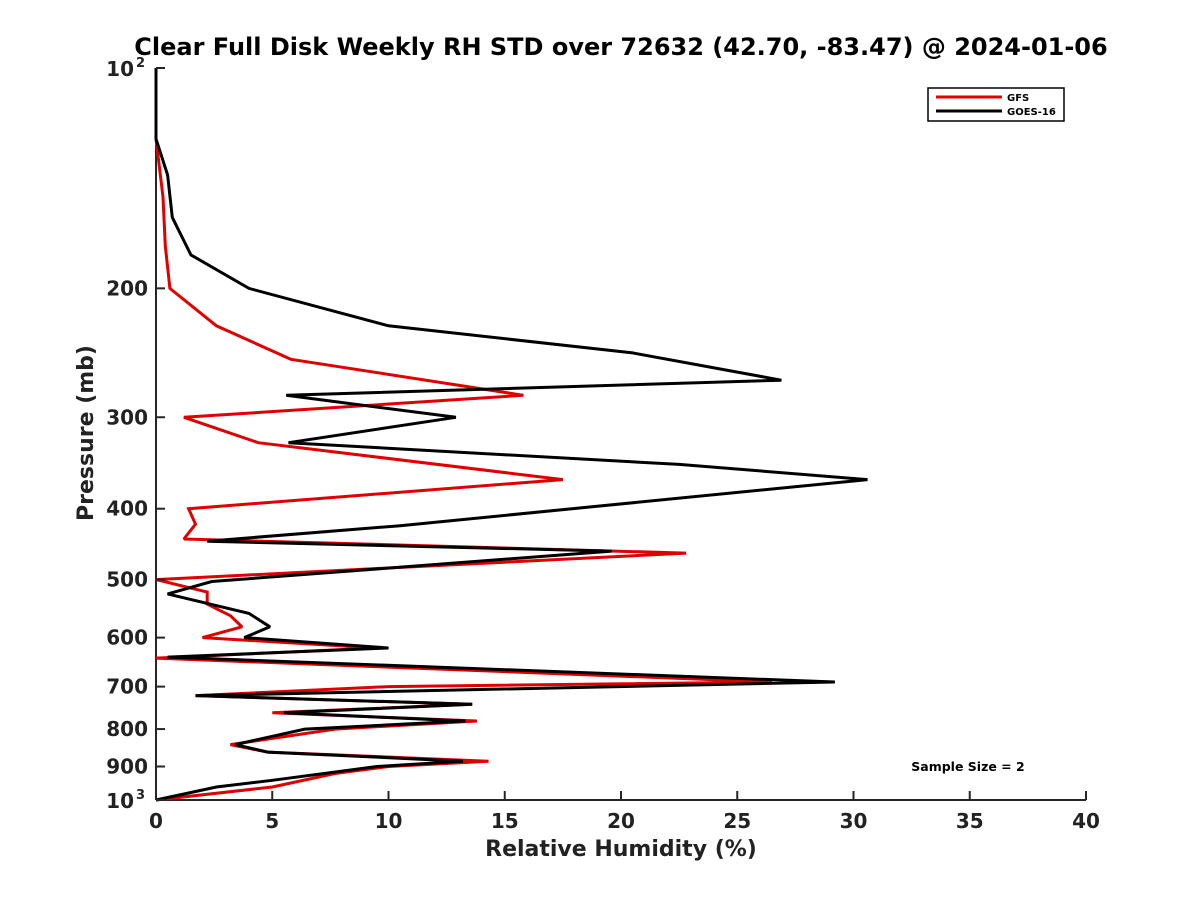 The image size is (1200, 900). I want to click on legend-box, so click(996, 104).